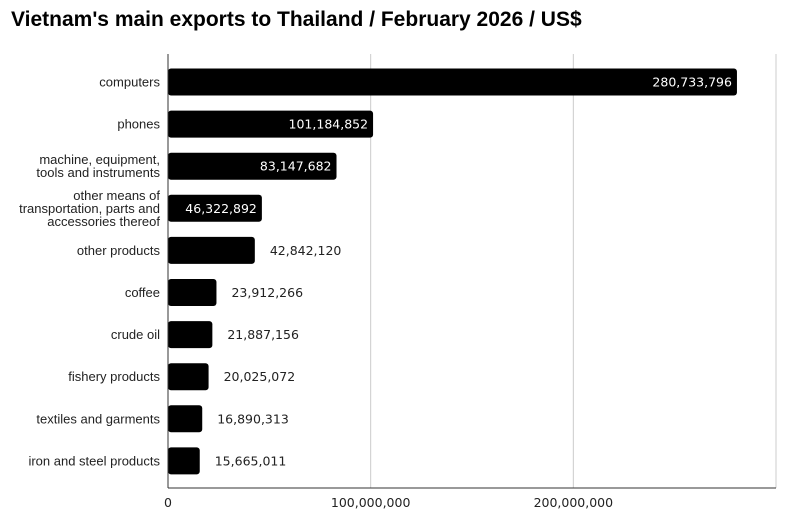 This screenshot has height=523, width=794. I want to click on category-label: computers, so click(129, 82).